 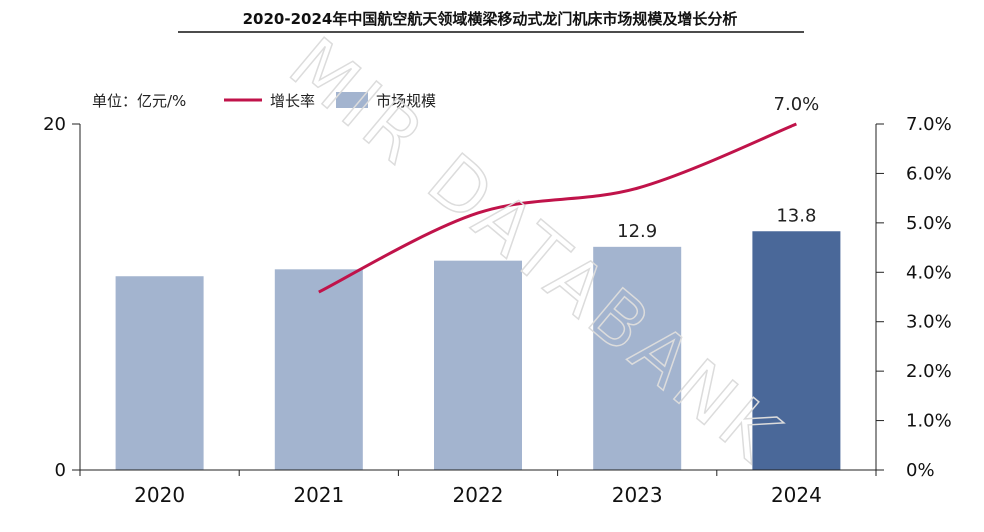 I want to click on legend-bar-swatch, so click(x=352, y=100).